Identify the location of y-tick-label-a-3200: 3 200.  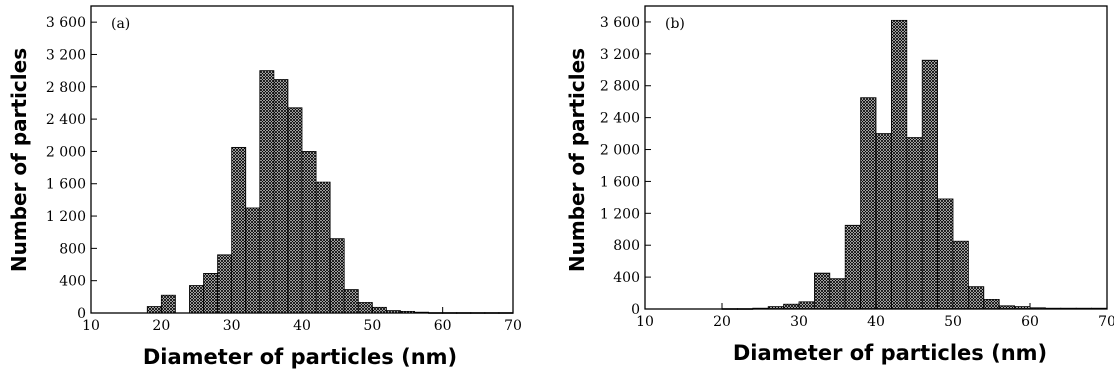
(66, 55).